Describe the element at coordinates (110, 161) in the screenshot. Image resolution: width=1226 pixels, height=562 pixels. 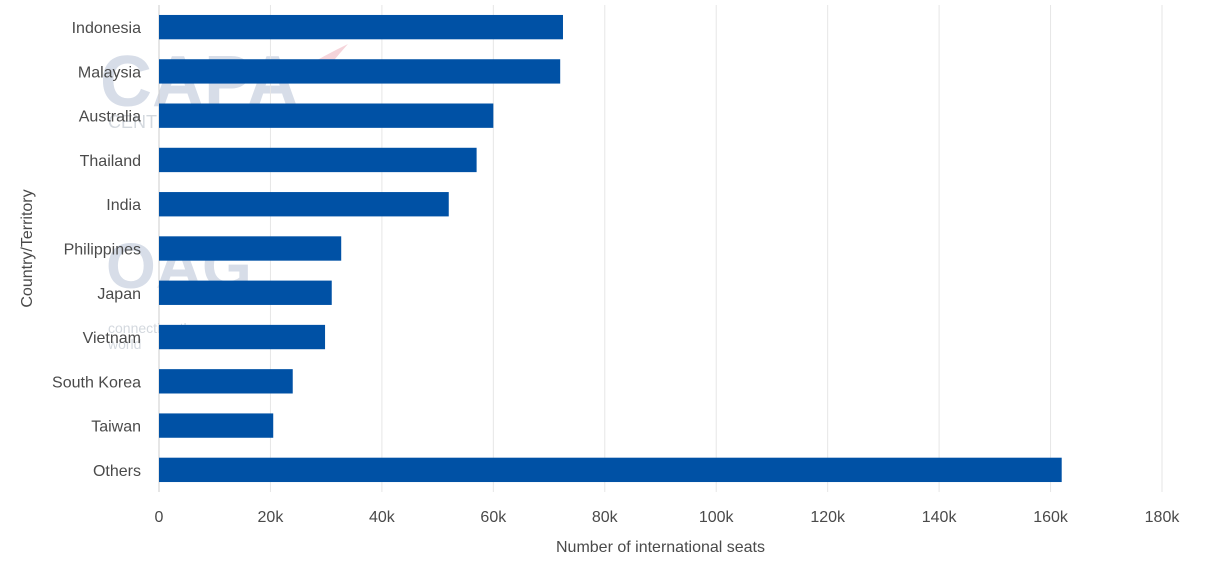
I see `category-label: Thailand` at that location.